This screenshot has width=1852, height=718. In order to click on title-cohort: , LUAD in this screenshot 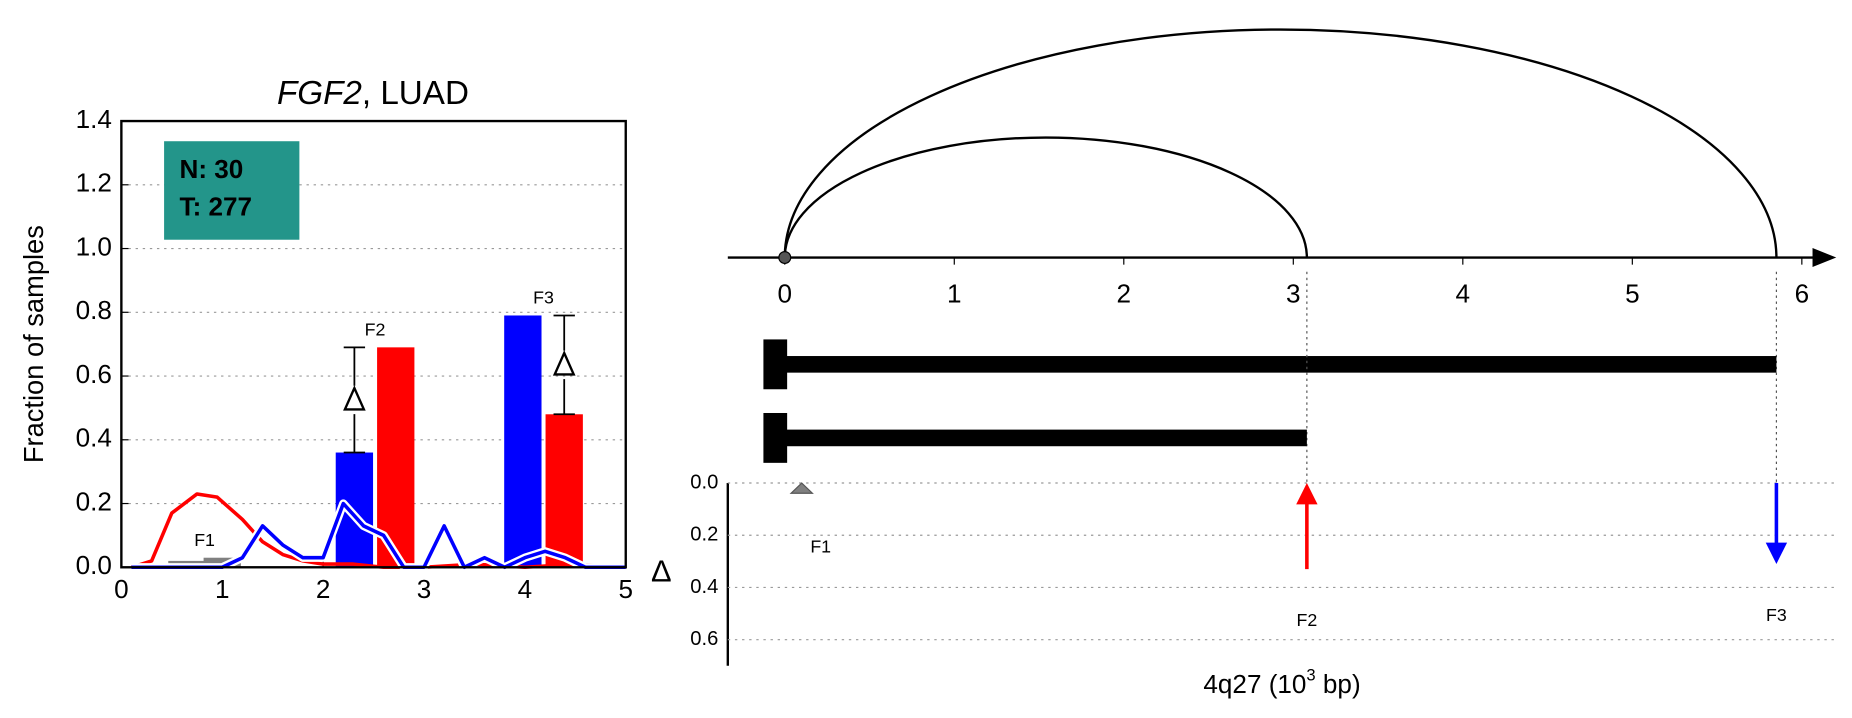, I will do `click(415, 93)`.